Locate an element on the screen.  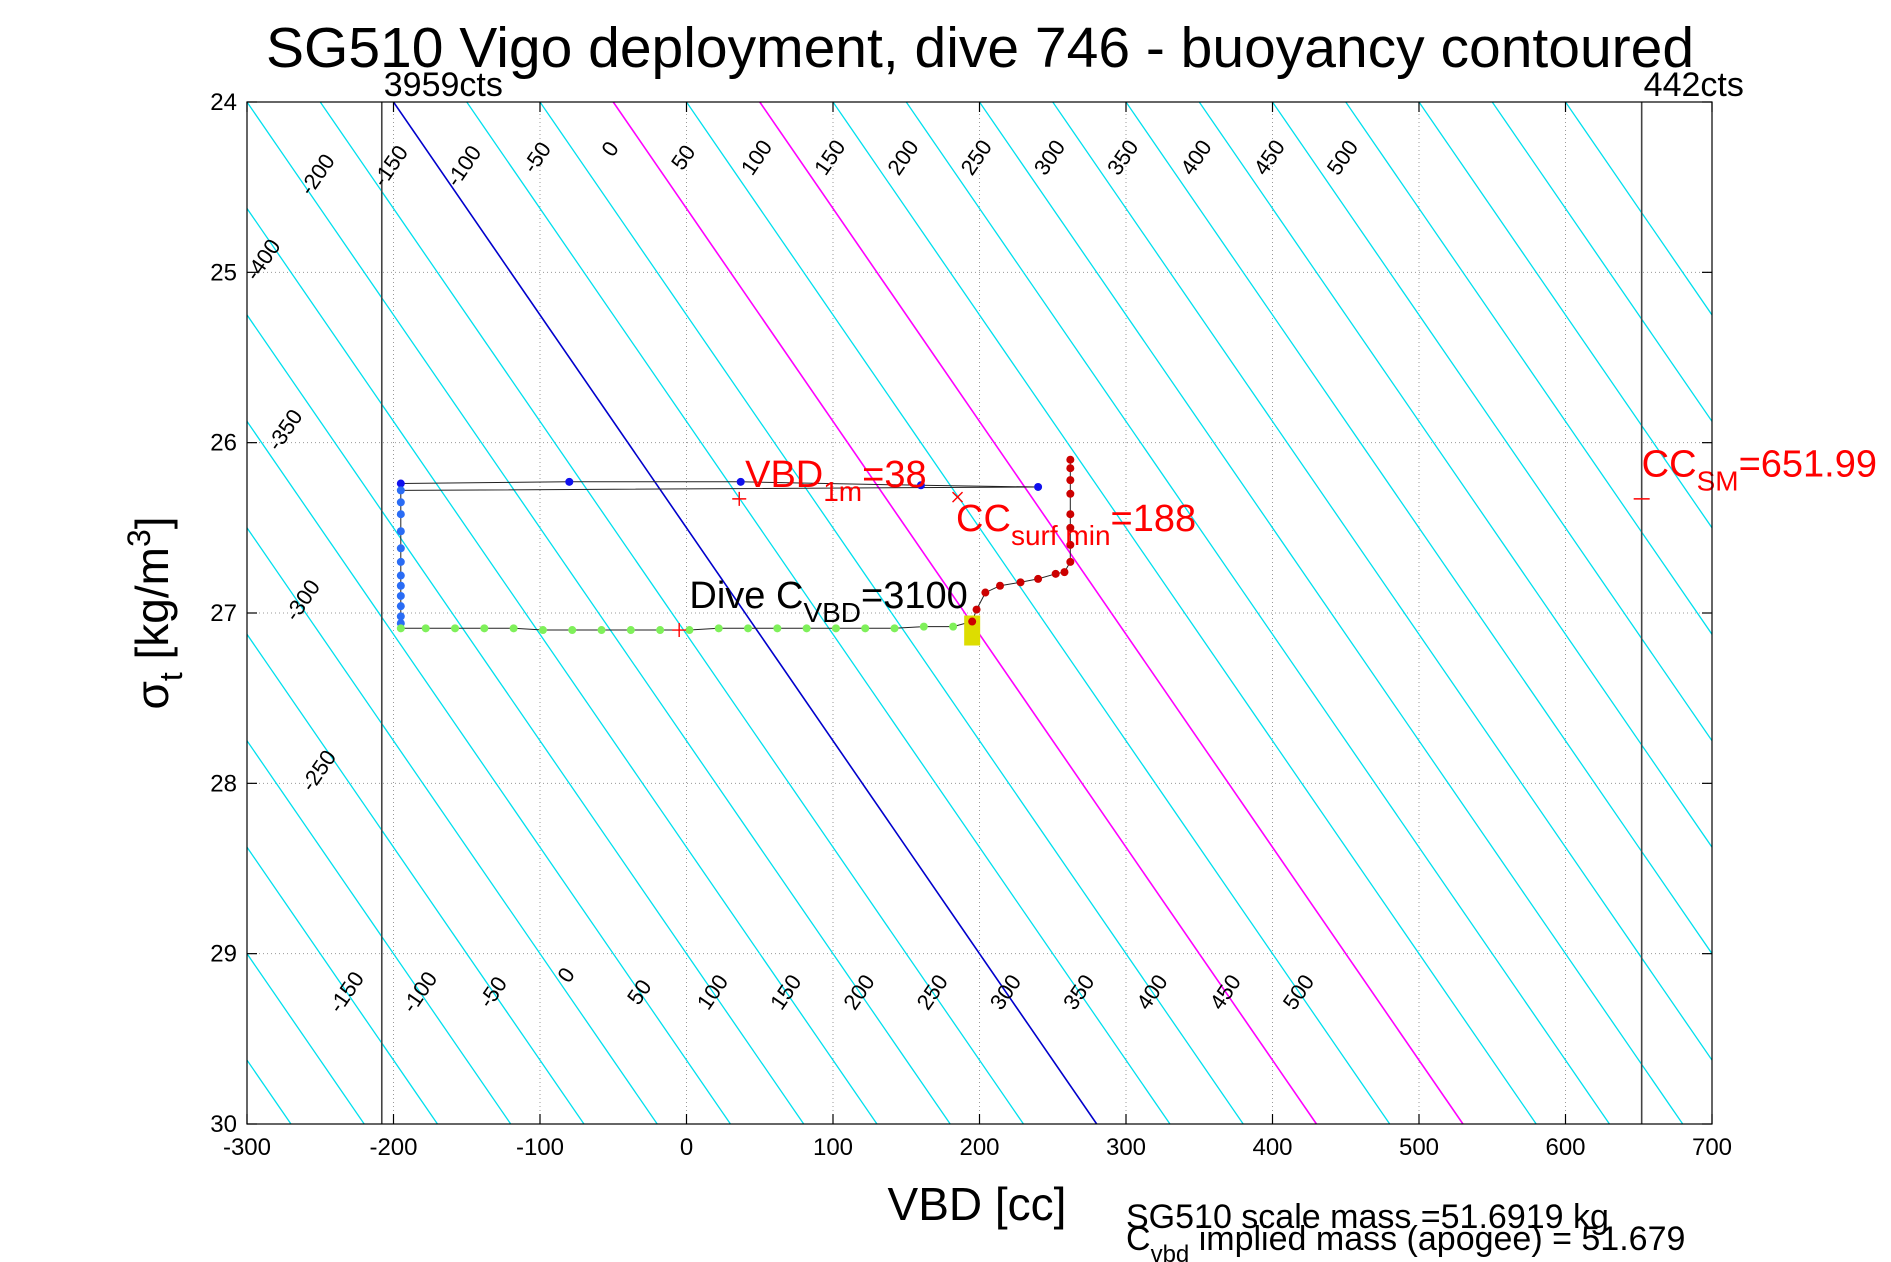
x-tick-label: 500 is located at coordinates (1419, 1147).